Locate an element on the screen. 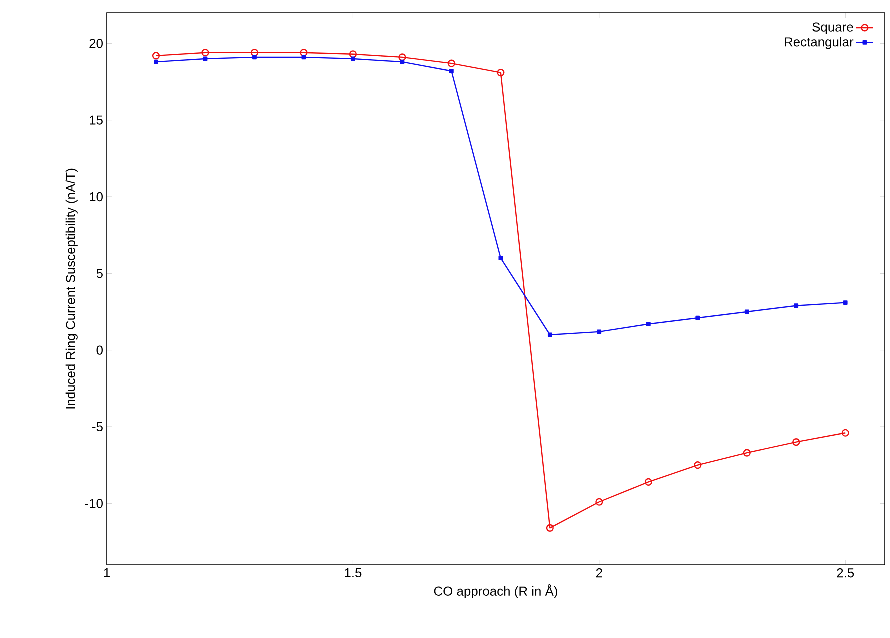 This screenshot has width=890, height=638. y-tick-label: -5 is located at coordinates (97, 427).